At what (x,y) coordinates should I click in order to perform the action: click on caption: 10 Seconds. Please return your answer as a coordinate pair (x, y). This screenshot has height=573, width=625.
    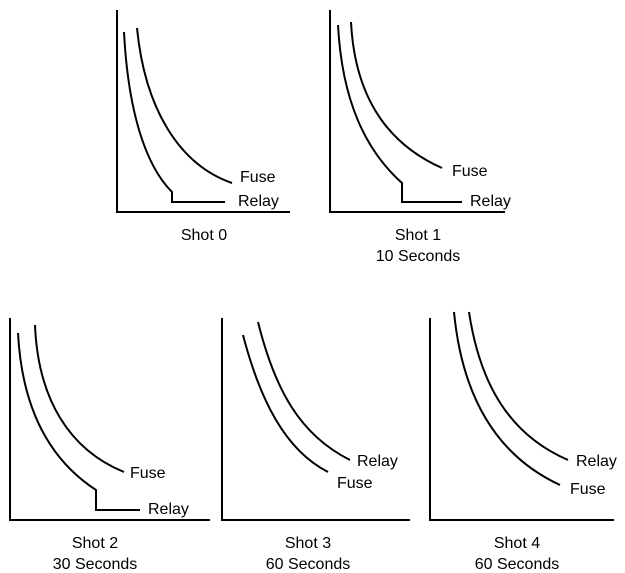
    Looking at the image, I should click on (418, 256).